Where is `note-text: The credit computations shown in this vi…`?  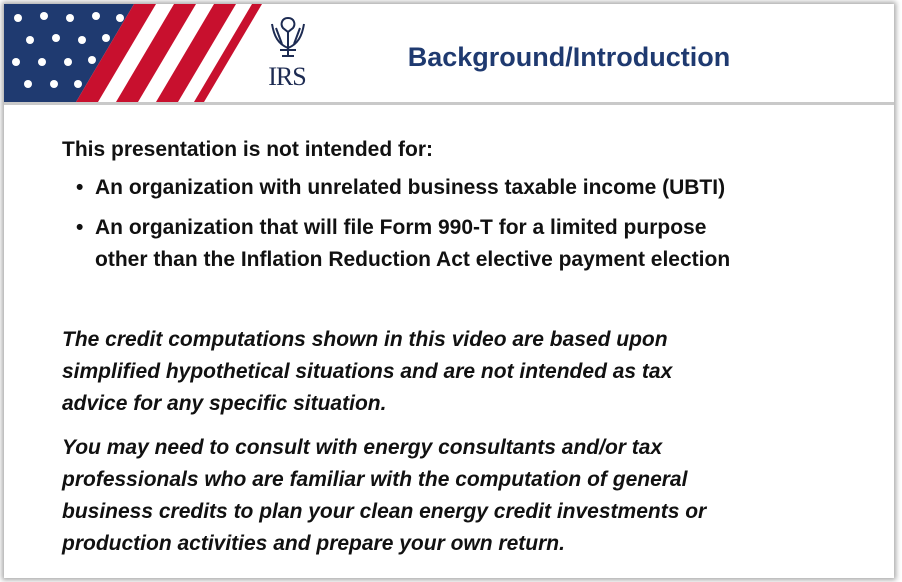
note-text: The credit computations shown in this vi… is located at coordinates (365, 339).